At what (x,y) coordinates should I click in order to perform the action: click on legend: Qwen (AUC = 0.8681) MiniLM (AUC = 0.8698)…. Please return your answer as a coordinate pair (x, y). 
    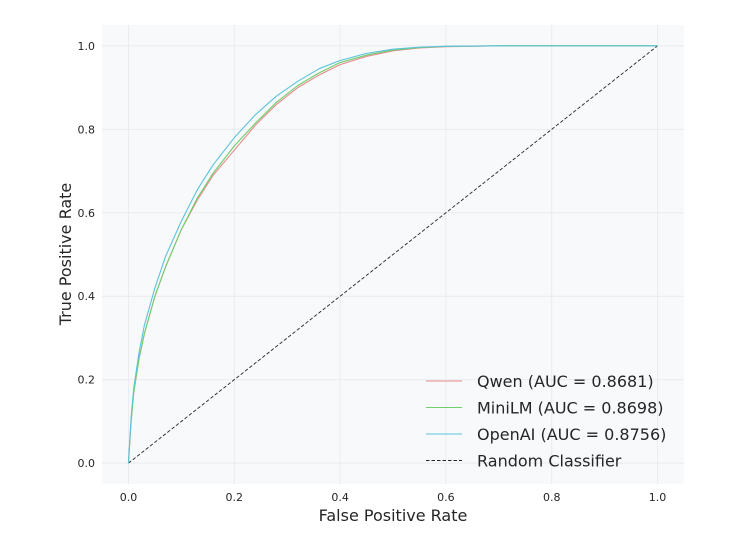
    Looking at the image, I should click on (546, 421).